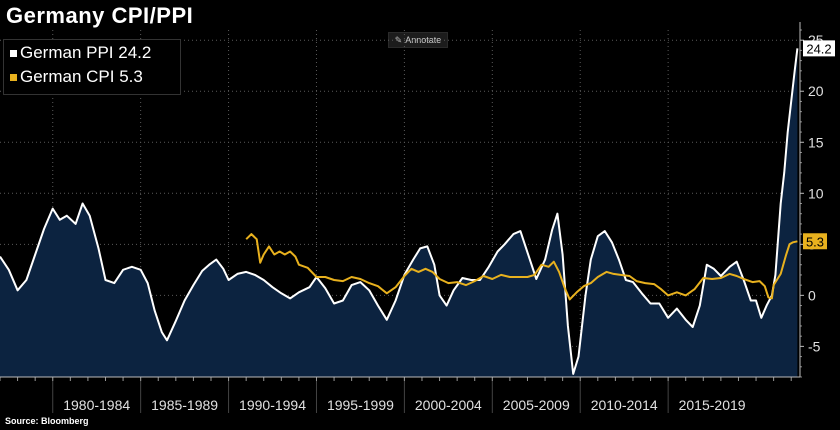 Image resolution: width=840 pixels, height=430 pixels. Describe the element at coordinates (536, 405) in the screenshot. I see `x-tick-label: 2005-2009` at that location.